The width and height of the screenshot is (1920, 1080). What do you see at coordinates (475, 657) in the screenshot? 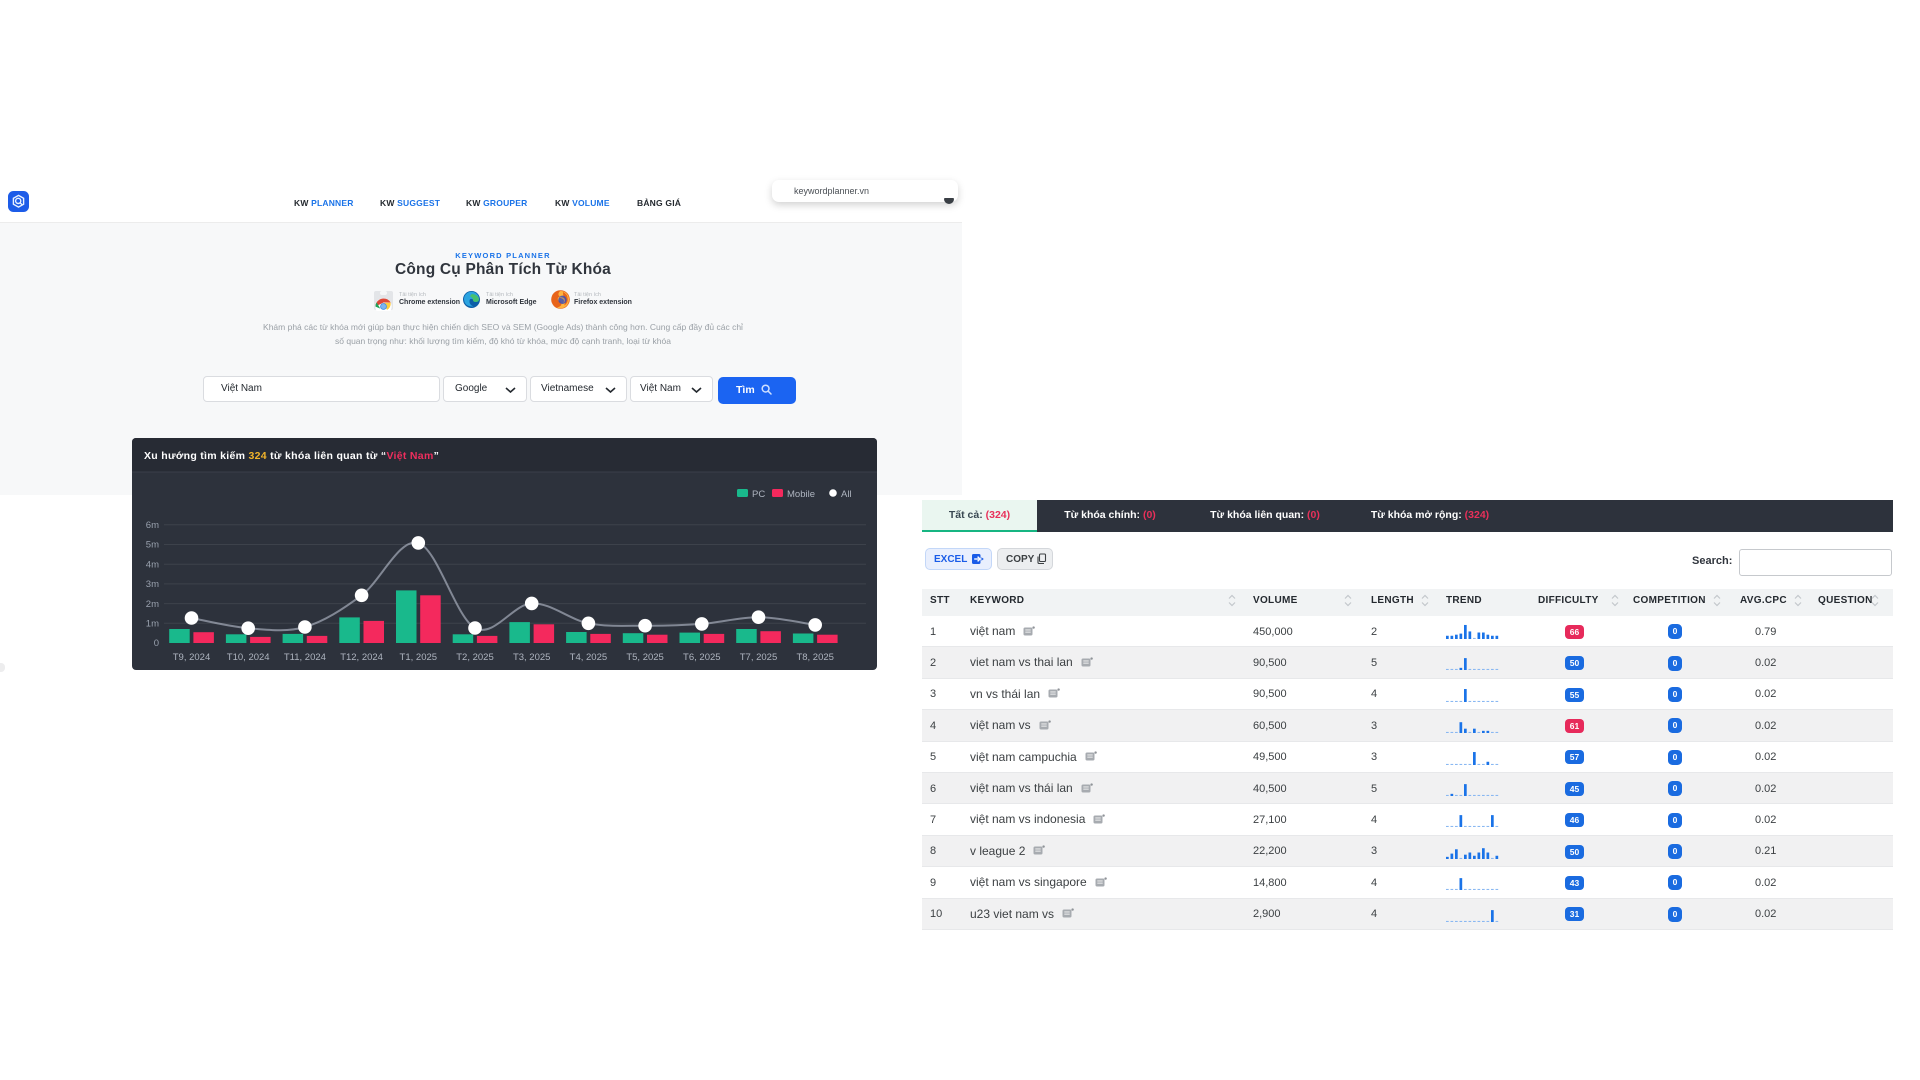
I see `svg-text: T2, 2025` at bounding box center [475, 657].